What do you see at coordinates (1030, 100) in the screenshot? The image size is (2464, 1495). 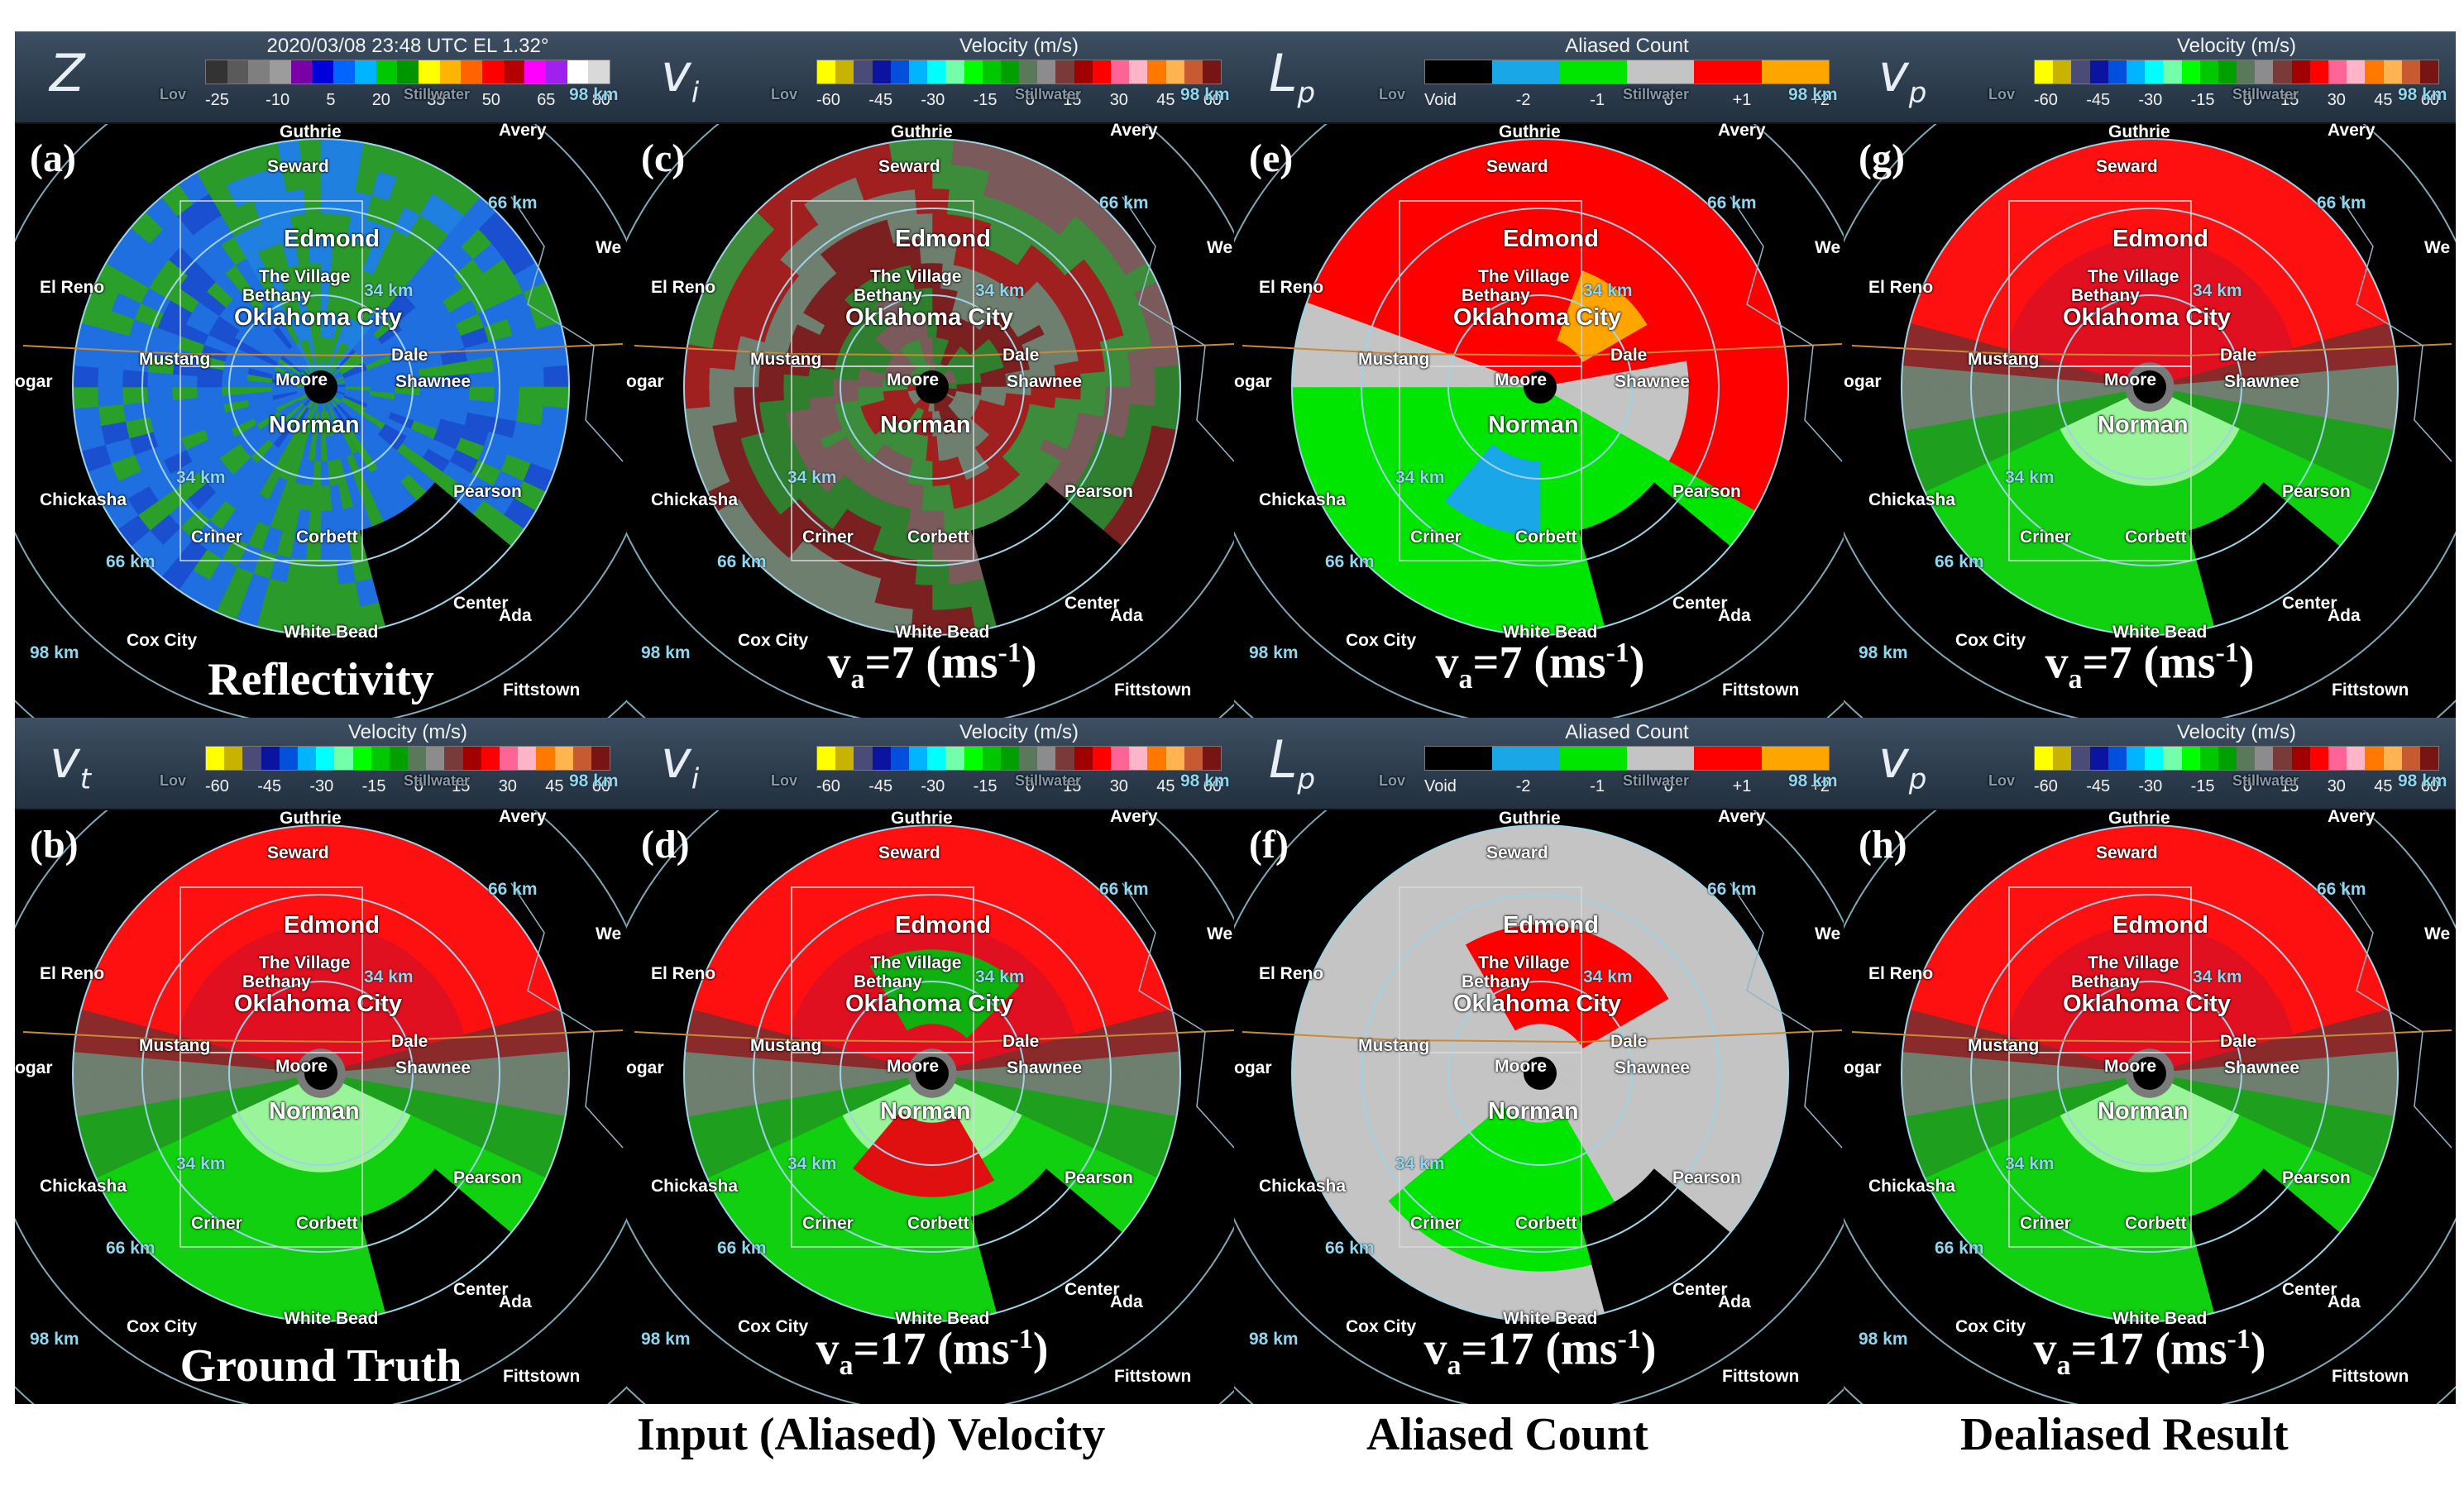 I see `colorbar-tick: 0` at bounding box center [1030, 100].